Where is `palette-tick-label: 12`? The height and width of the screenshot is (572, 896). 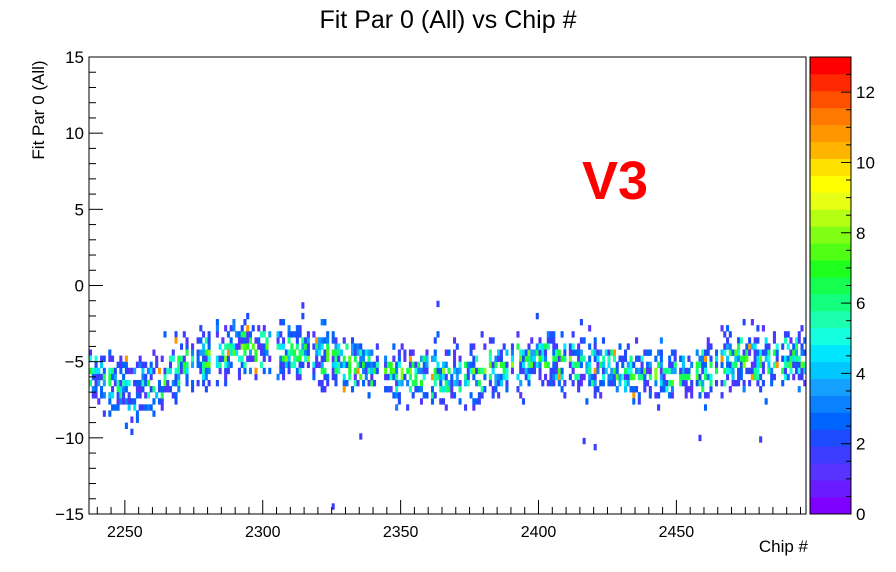
palette-tick-label: 12 is located at coordinates (865, 92).